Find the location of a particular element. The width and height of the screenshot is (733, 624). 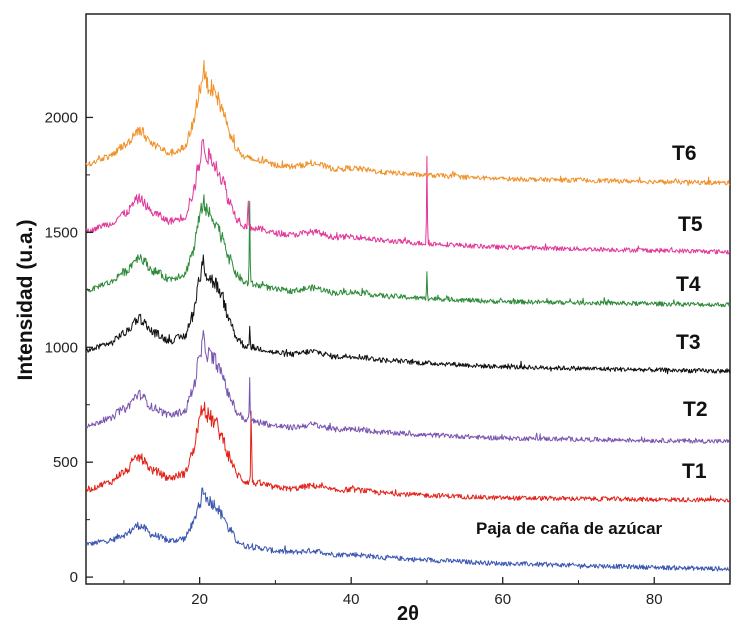

y-tick-label: 2000 is located at coordinates (61, 117).